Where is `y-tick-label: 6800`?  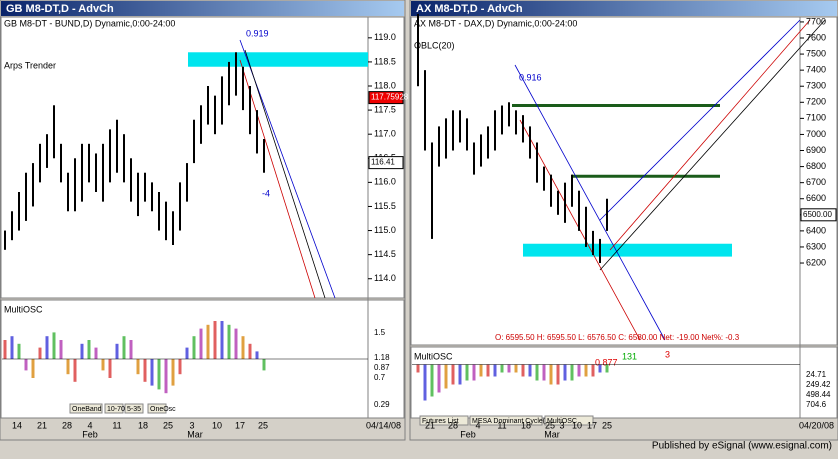
y-tick-label: 6800 is located at coordinates (816, 166).